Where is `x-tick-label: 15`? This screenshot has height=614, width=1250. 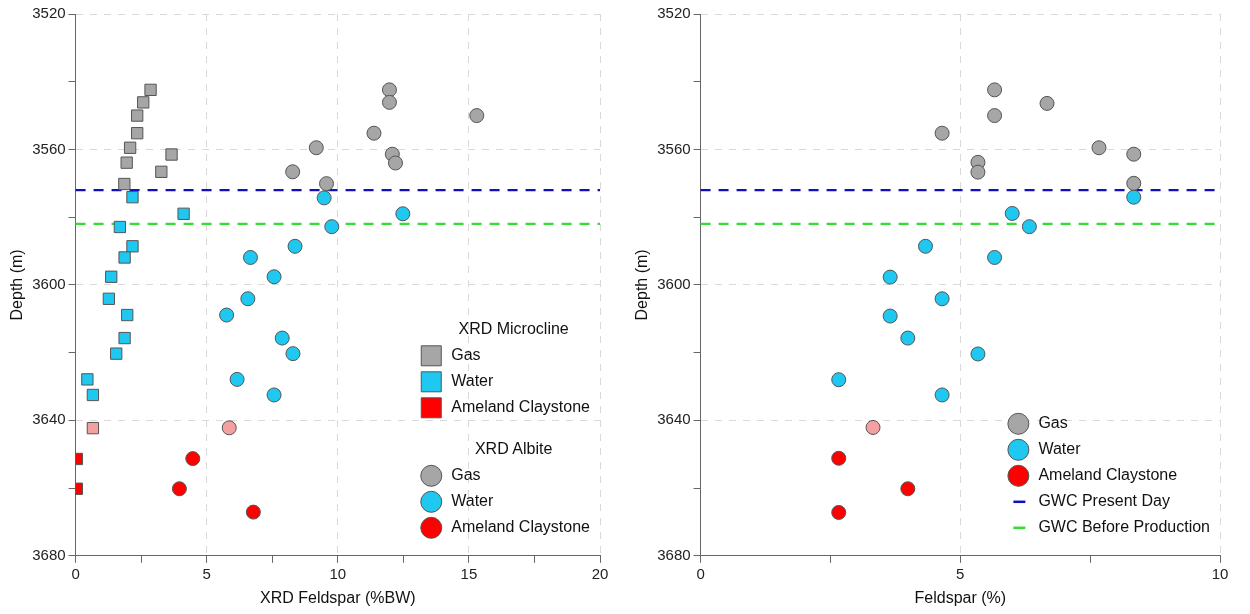 x-tick-label: 15 is located at coordinates (469, 573).